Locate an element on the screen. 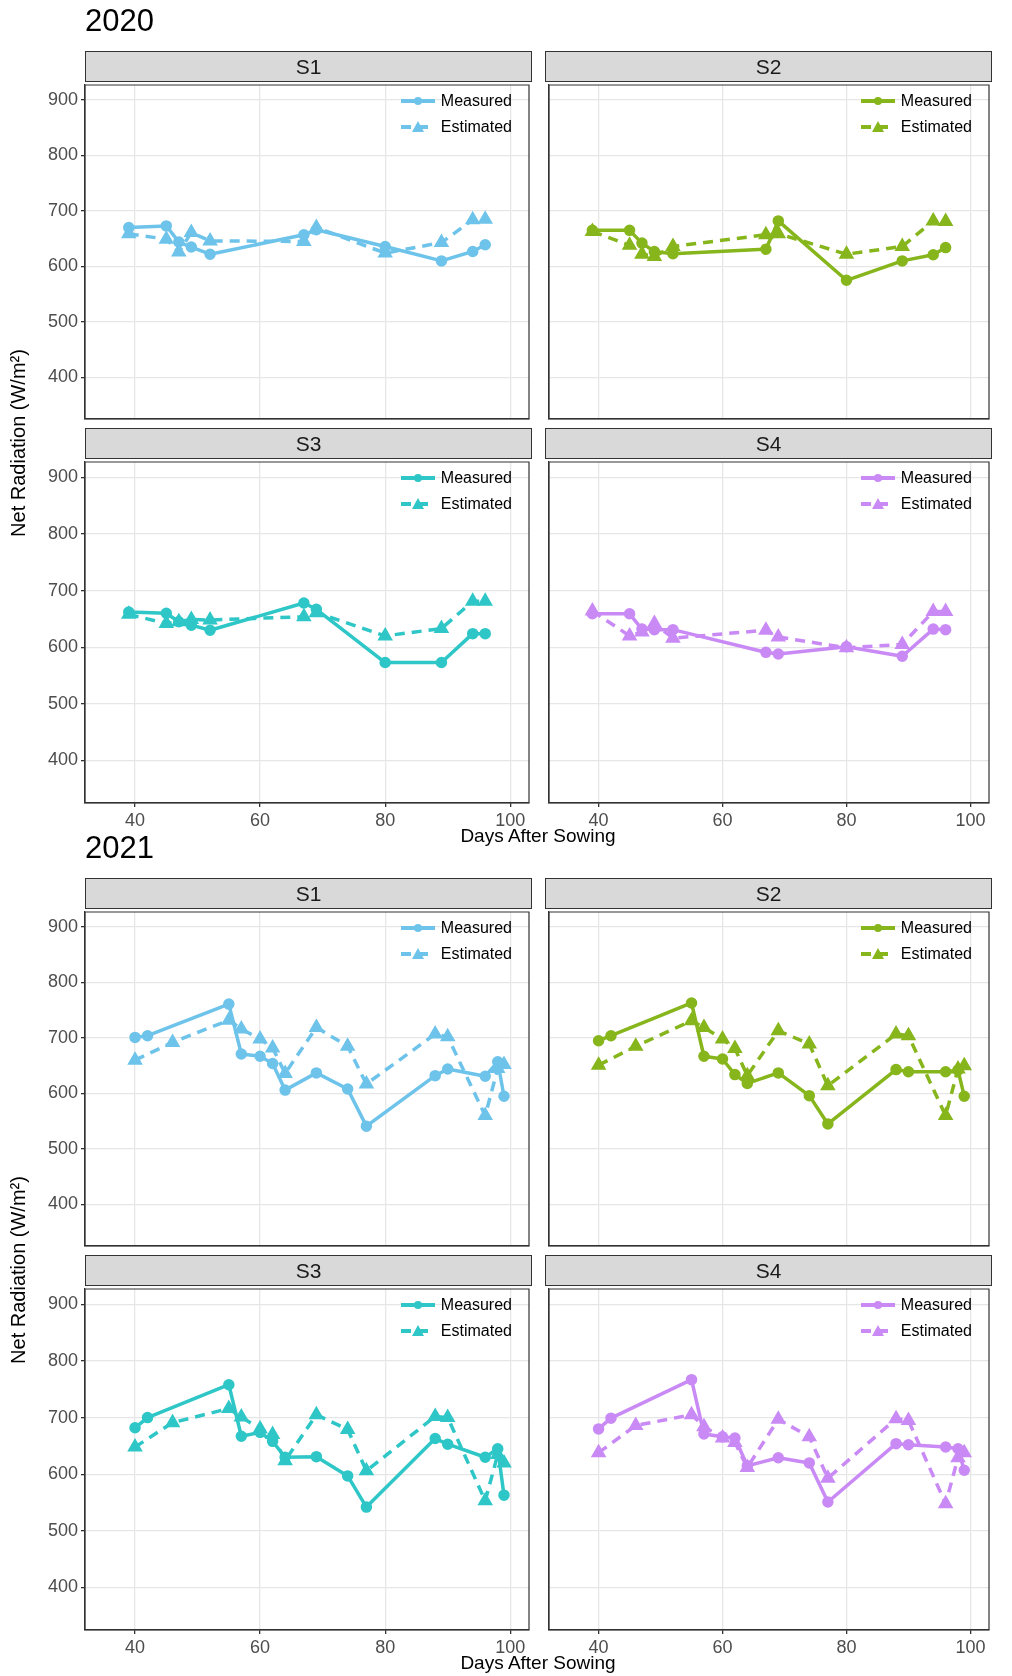 The height and width of the screenshot is (1676, 1012). text: 2020 is located at coordinates (119, 21).